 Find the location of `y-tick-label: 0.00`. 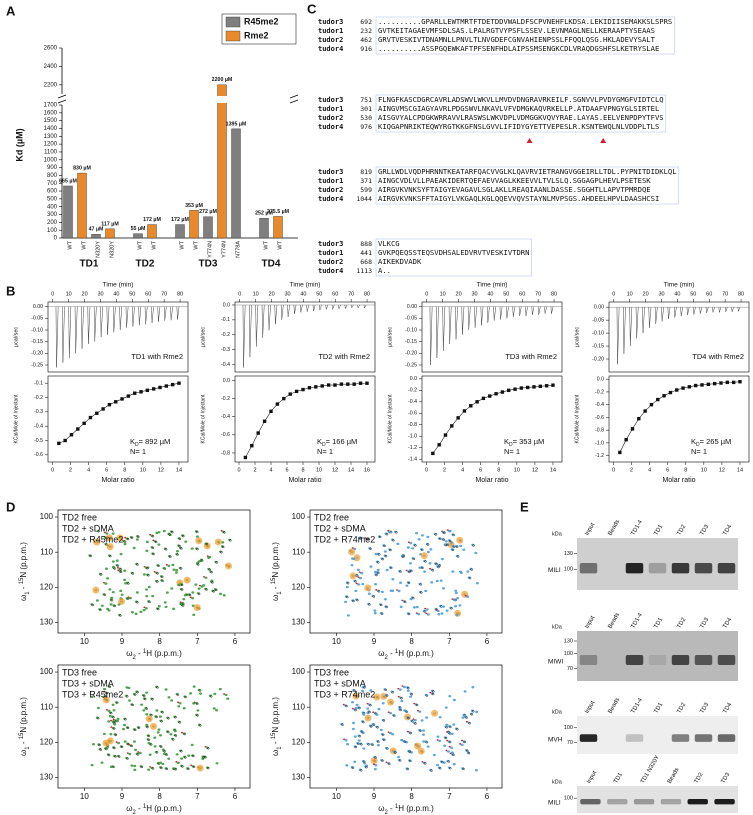

y-tick-label: 0.00 is located at coordinates (38, 307).